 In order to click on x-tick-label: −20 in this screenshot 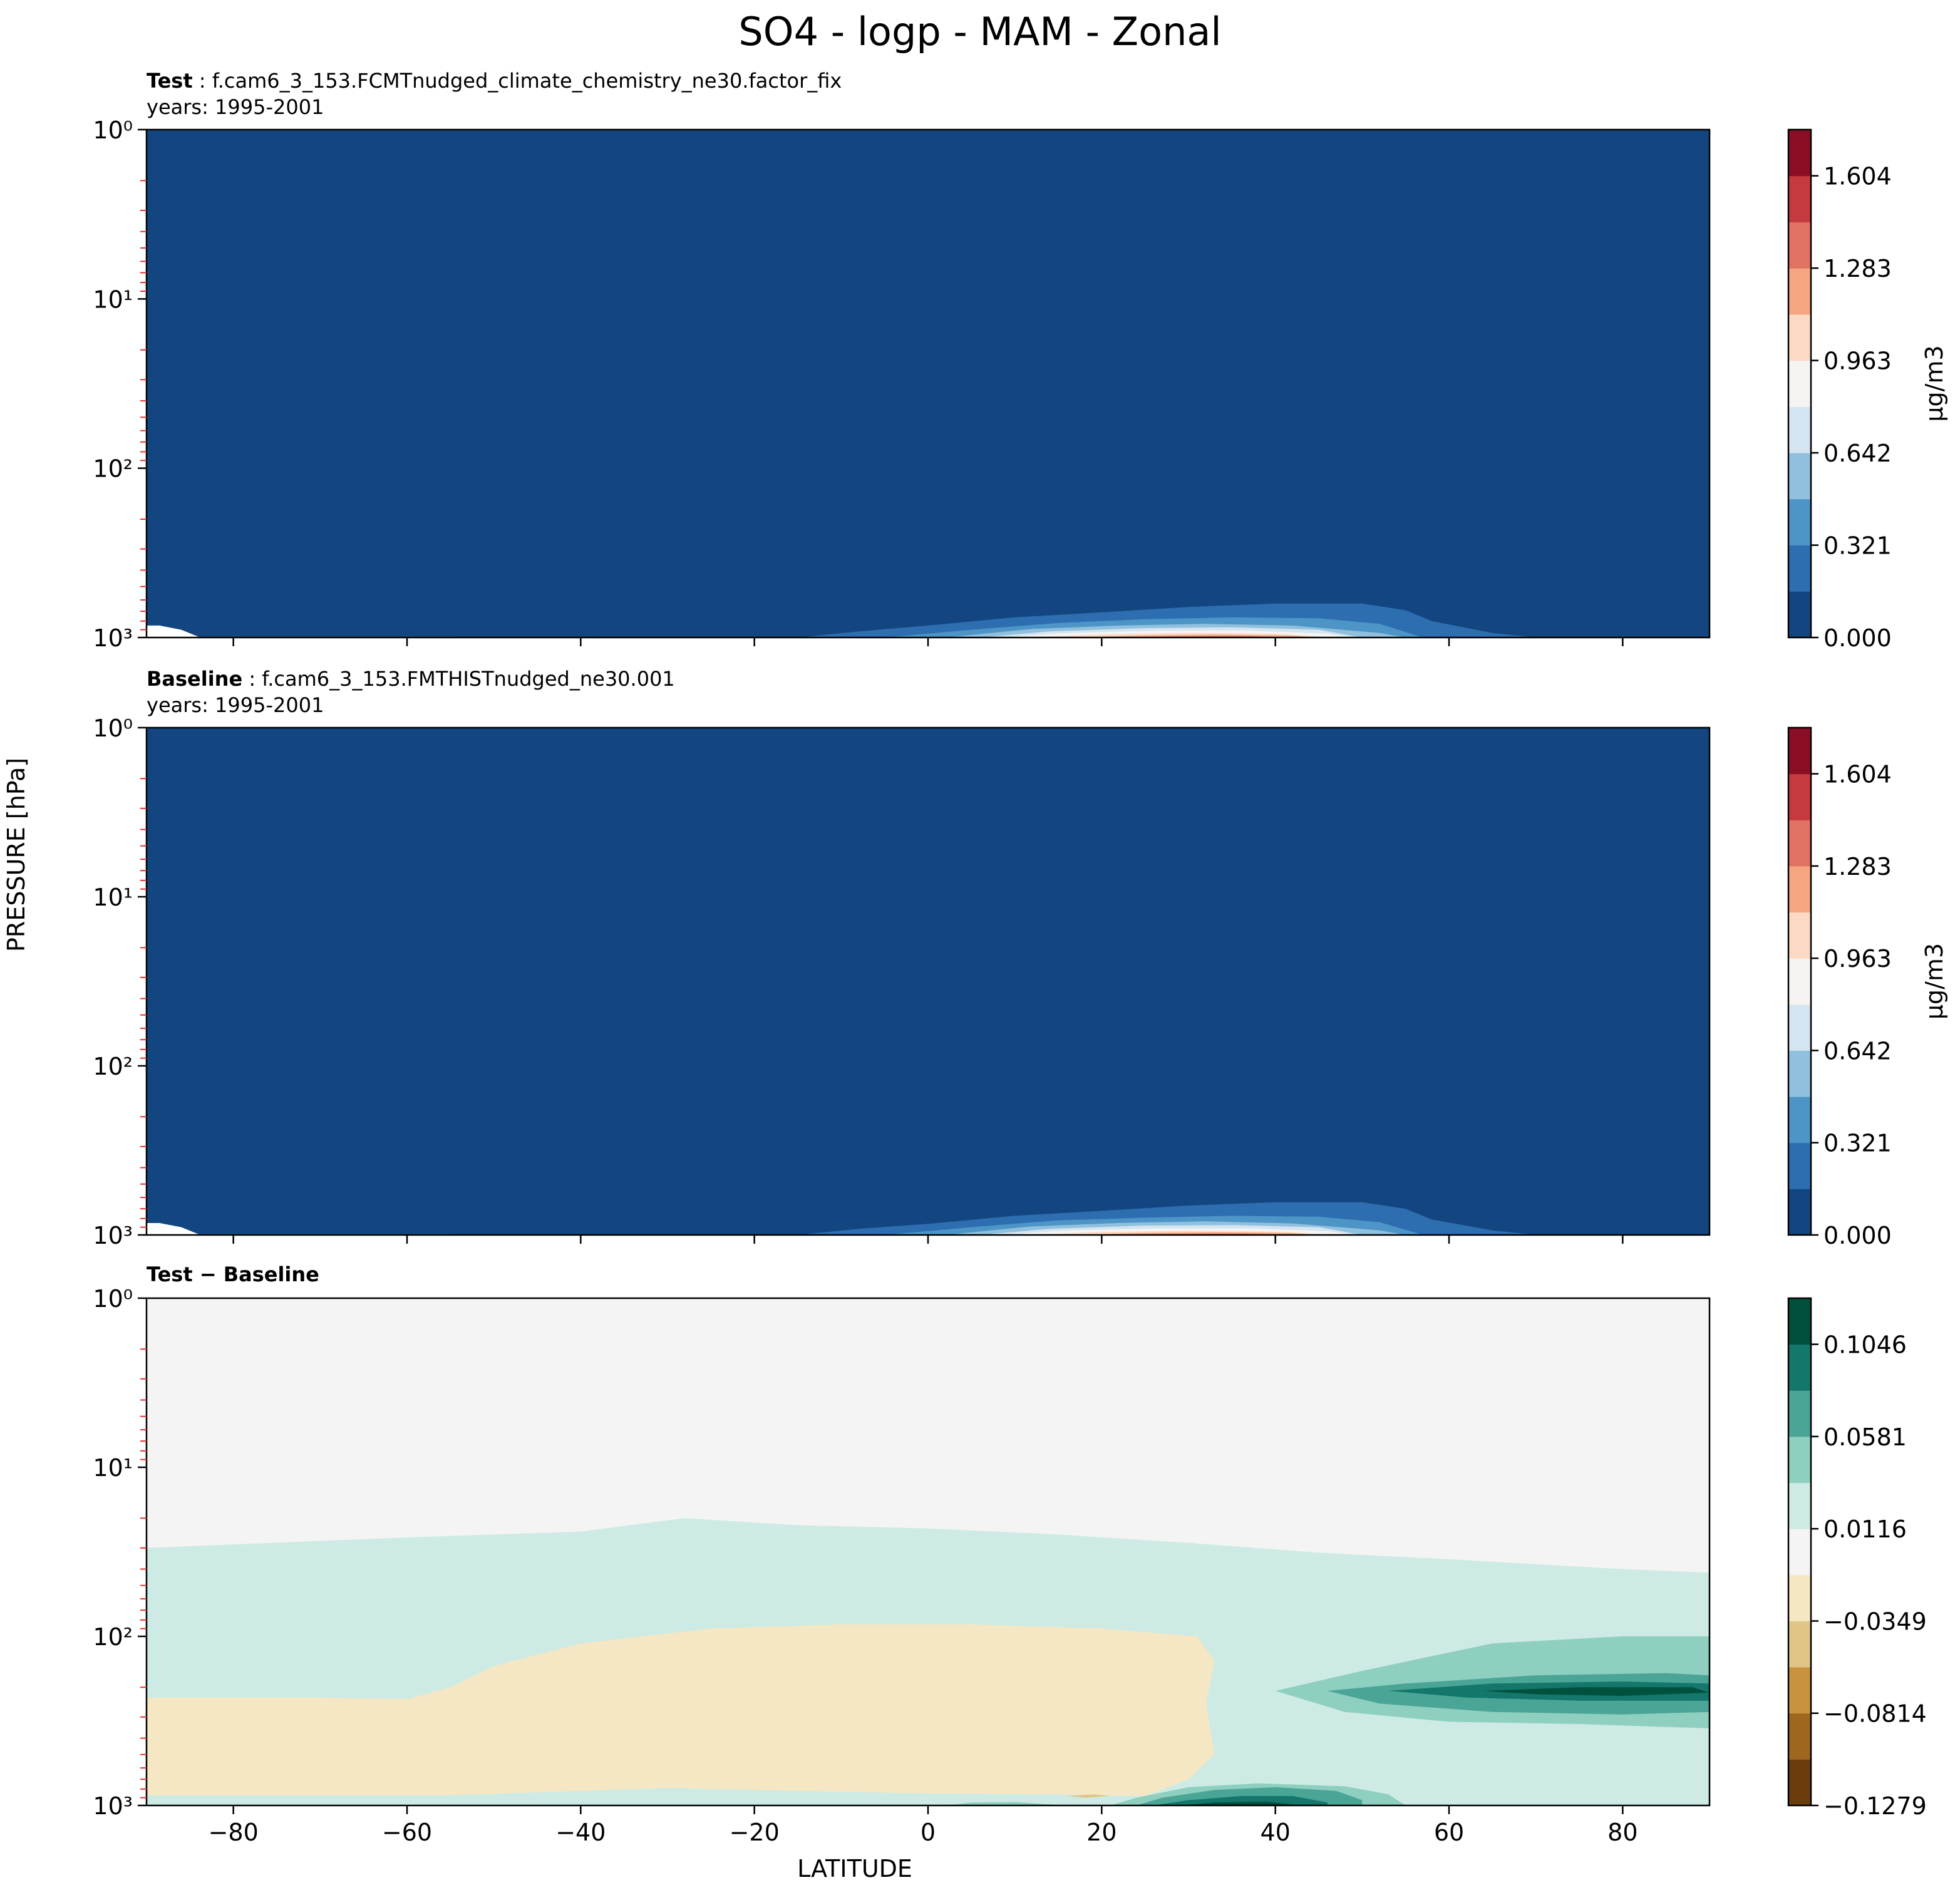, I will do `click(755, 1832)`.